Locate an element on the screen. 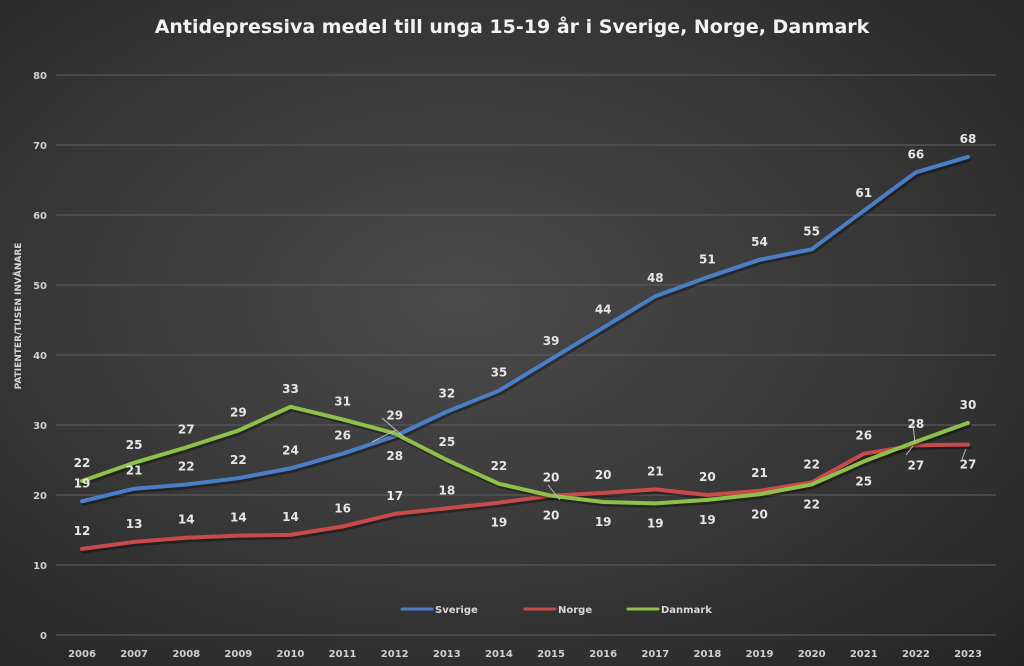 The image size is (1024, 666). data-label-danmark: 28 is located at coordinates (916, 424).